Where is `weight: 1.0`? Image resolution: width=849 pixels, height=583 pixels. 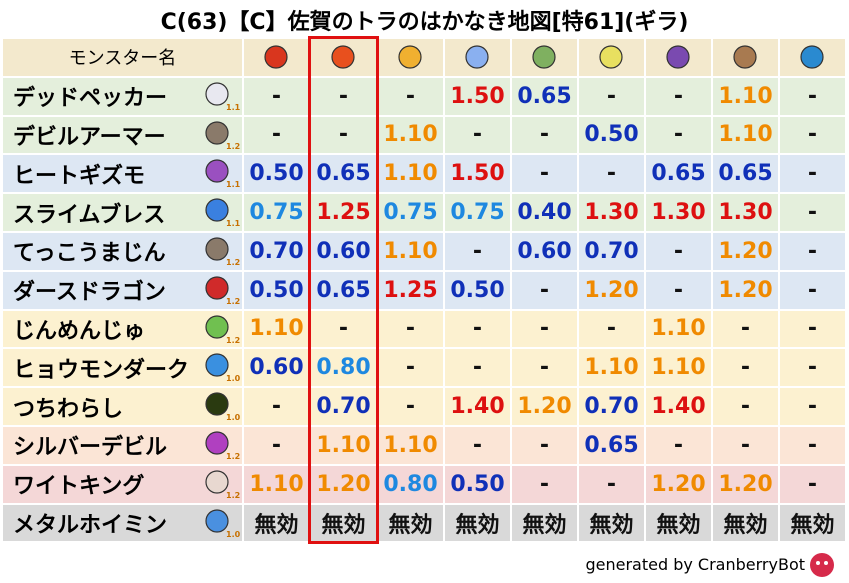 weight: 1.0 is located at coordinates (233, 418).